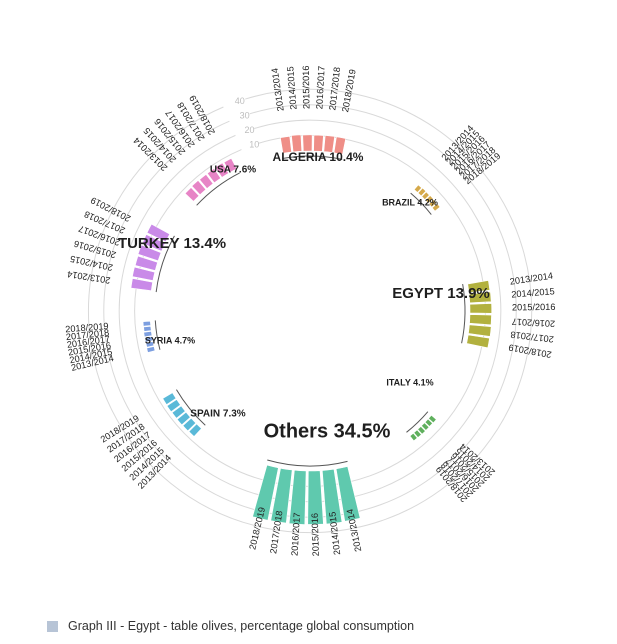 The height and width of the screenshot is (644, 617). What do you see at coordinates (320, 88) in the screenshot?
I see `year-label-algeria-3: 2016/2017` at bounding box center [320, 88].